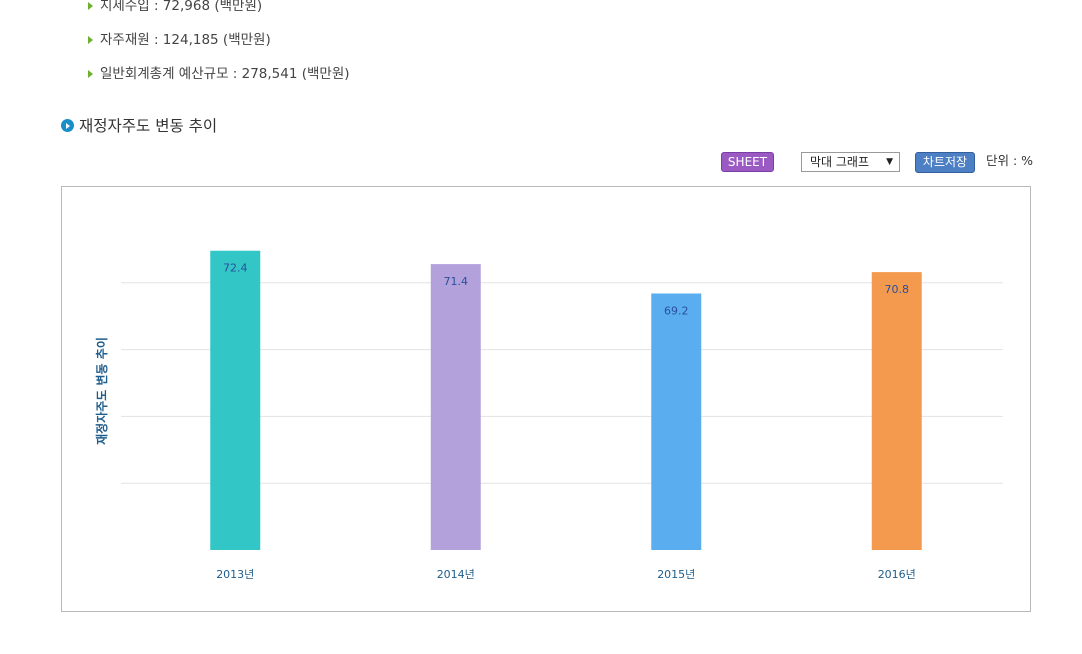 The width and height of the screenshot is (1082, 654). I want to click on summary-item: 지세수입 : 72,968 (백만원), so click(219, 11).